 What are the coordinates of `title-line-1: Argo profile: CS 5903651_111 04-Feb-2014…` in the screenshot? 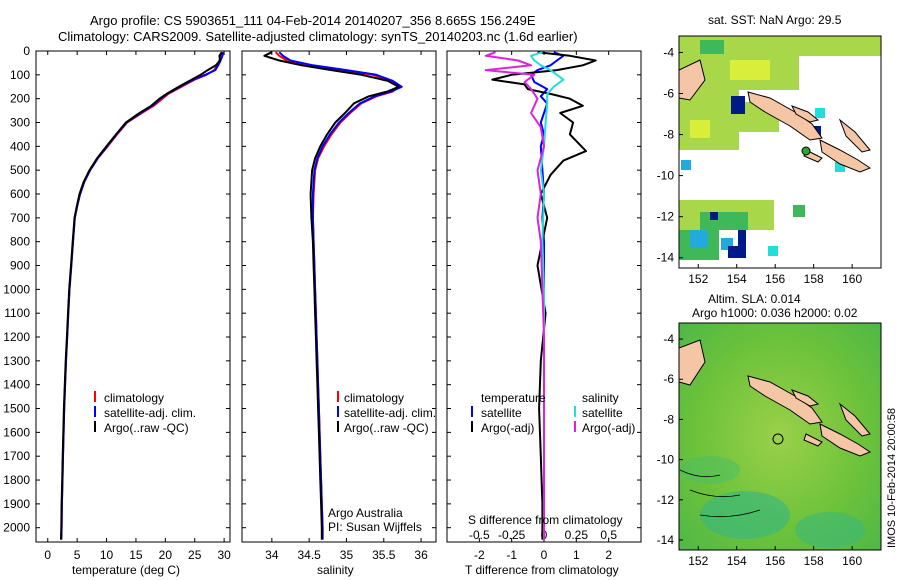 It's located at (313, 20).